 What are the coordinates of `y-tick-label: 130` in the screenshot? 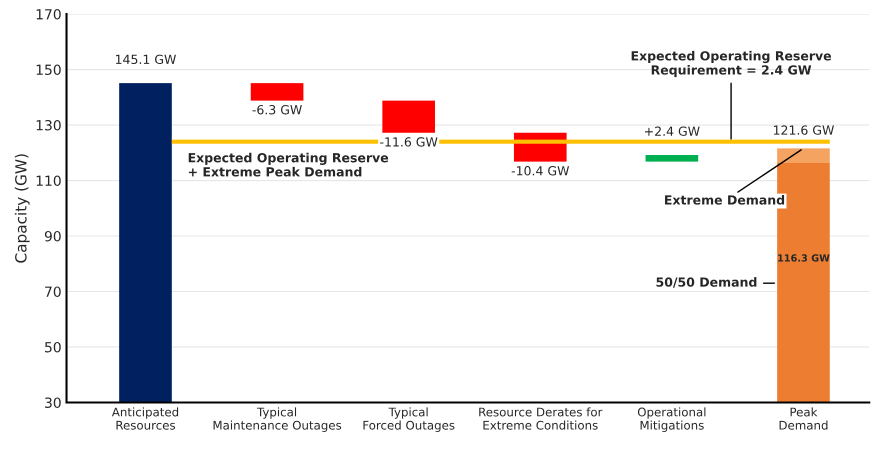 It's located at (48, 125).